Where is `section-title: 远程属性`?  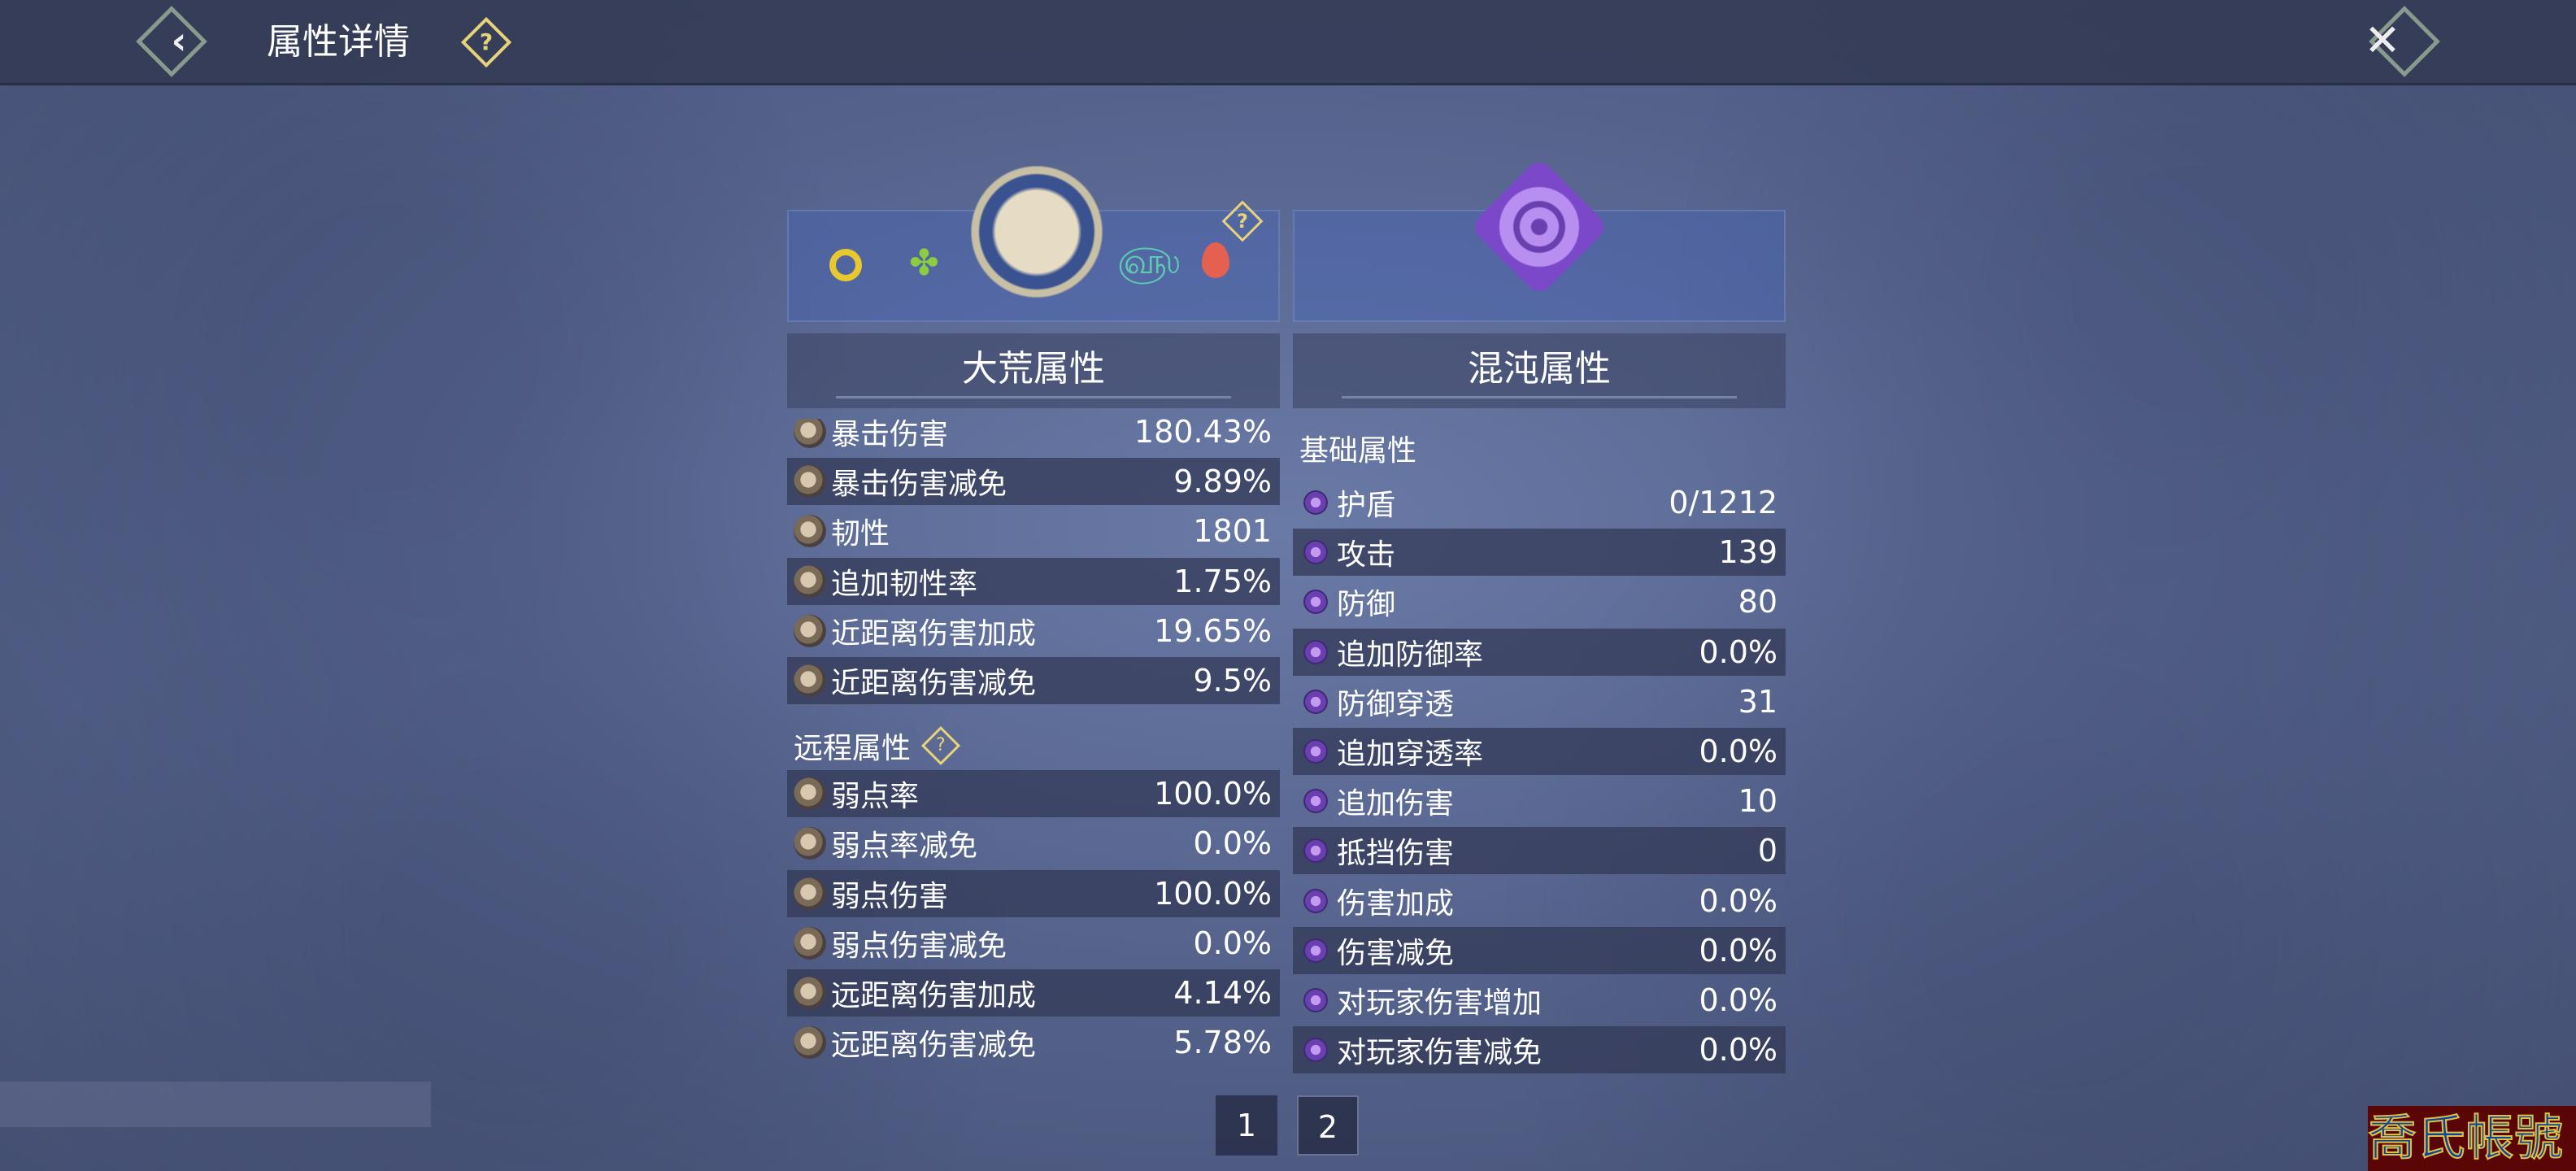
section-title: 远程属性 is located at coordinates (853, 749).